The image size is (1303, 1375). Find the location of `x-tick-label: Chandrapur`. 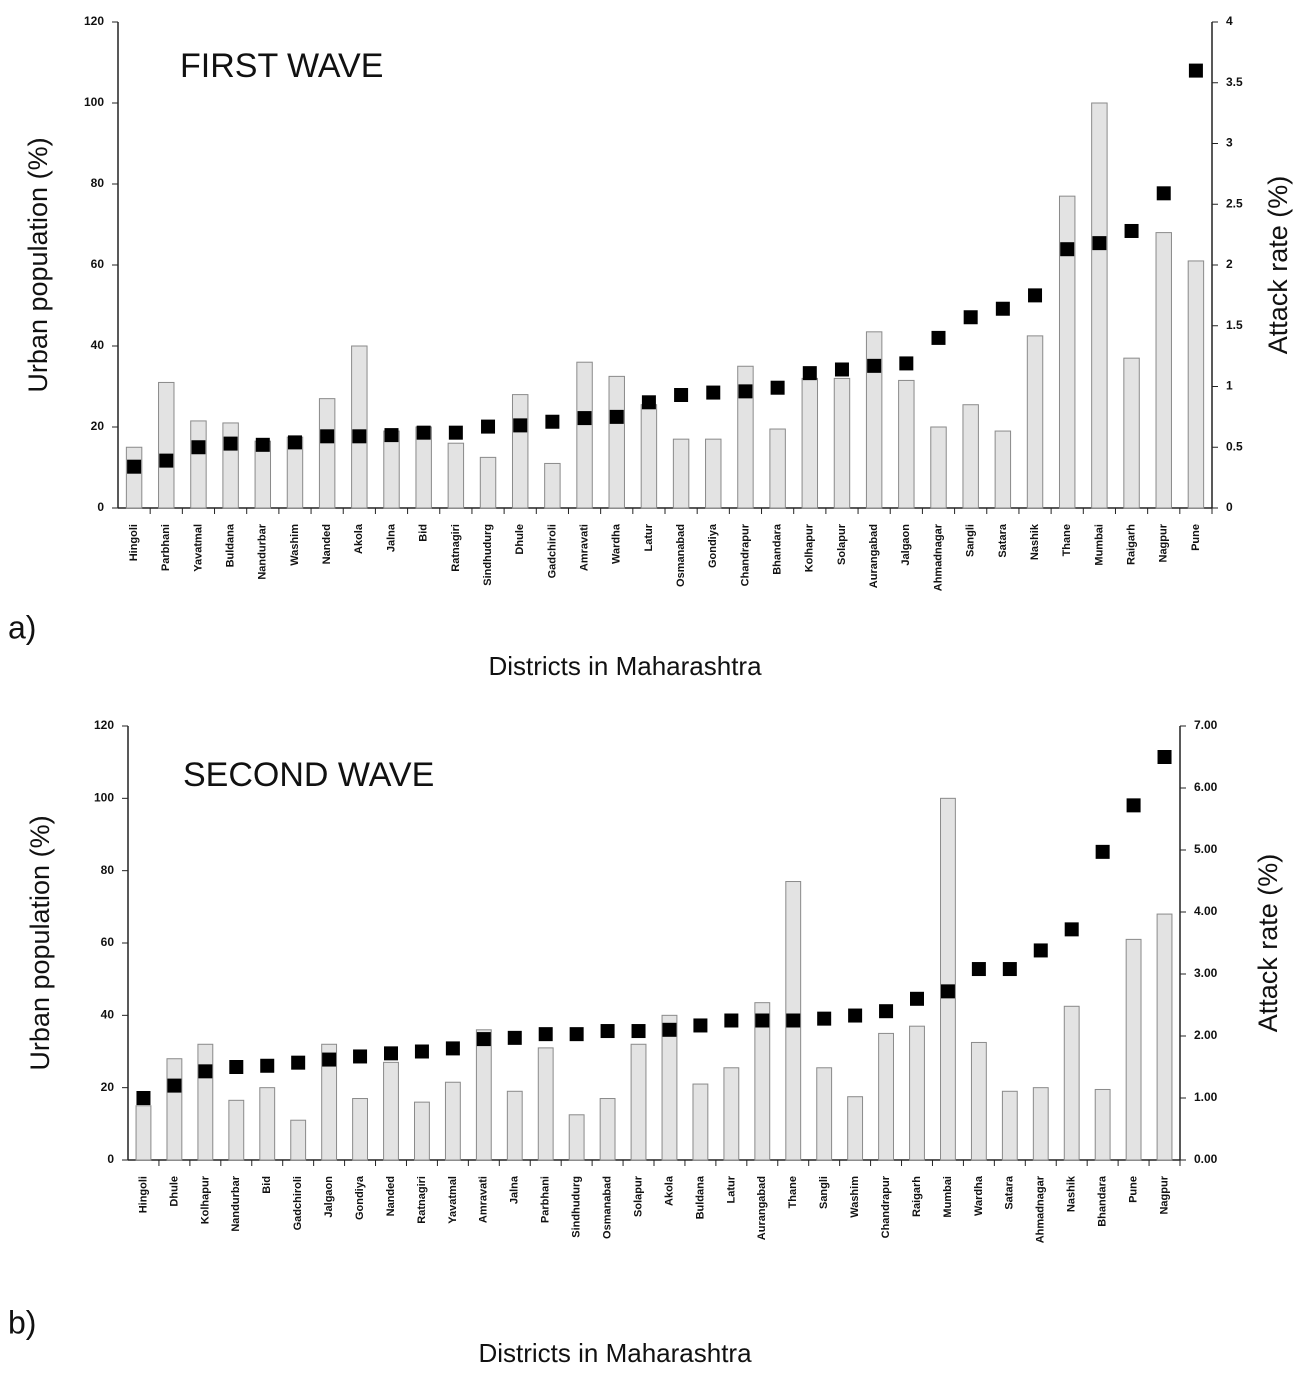

x-tick-label: Chandrapur is located at coordinates (745, 554).